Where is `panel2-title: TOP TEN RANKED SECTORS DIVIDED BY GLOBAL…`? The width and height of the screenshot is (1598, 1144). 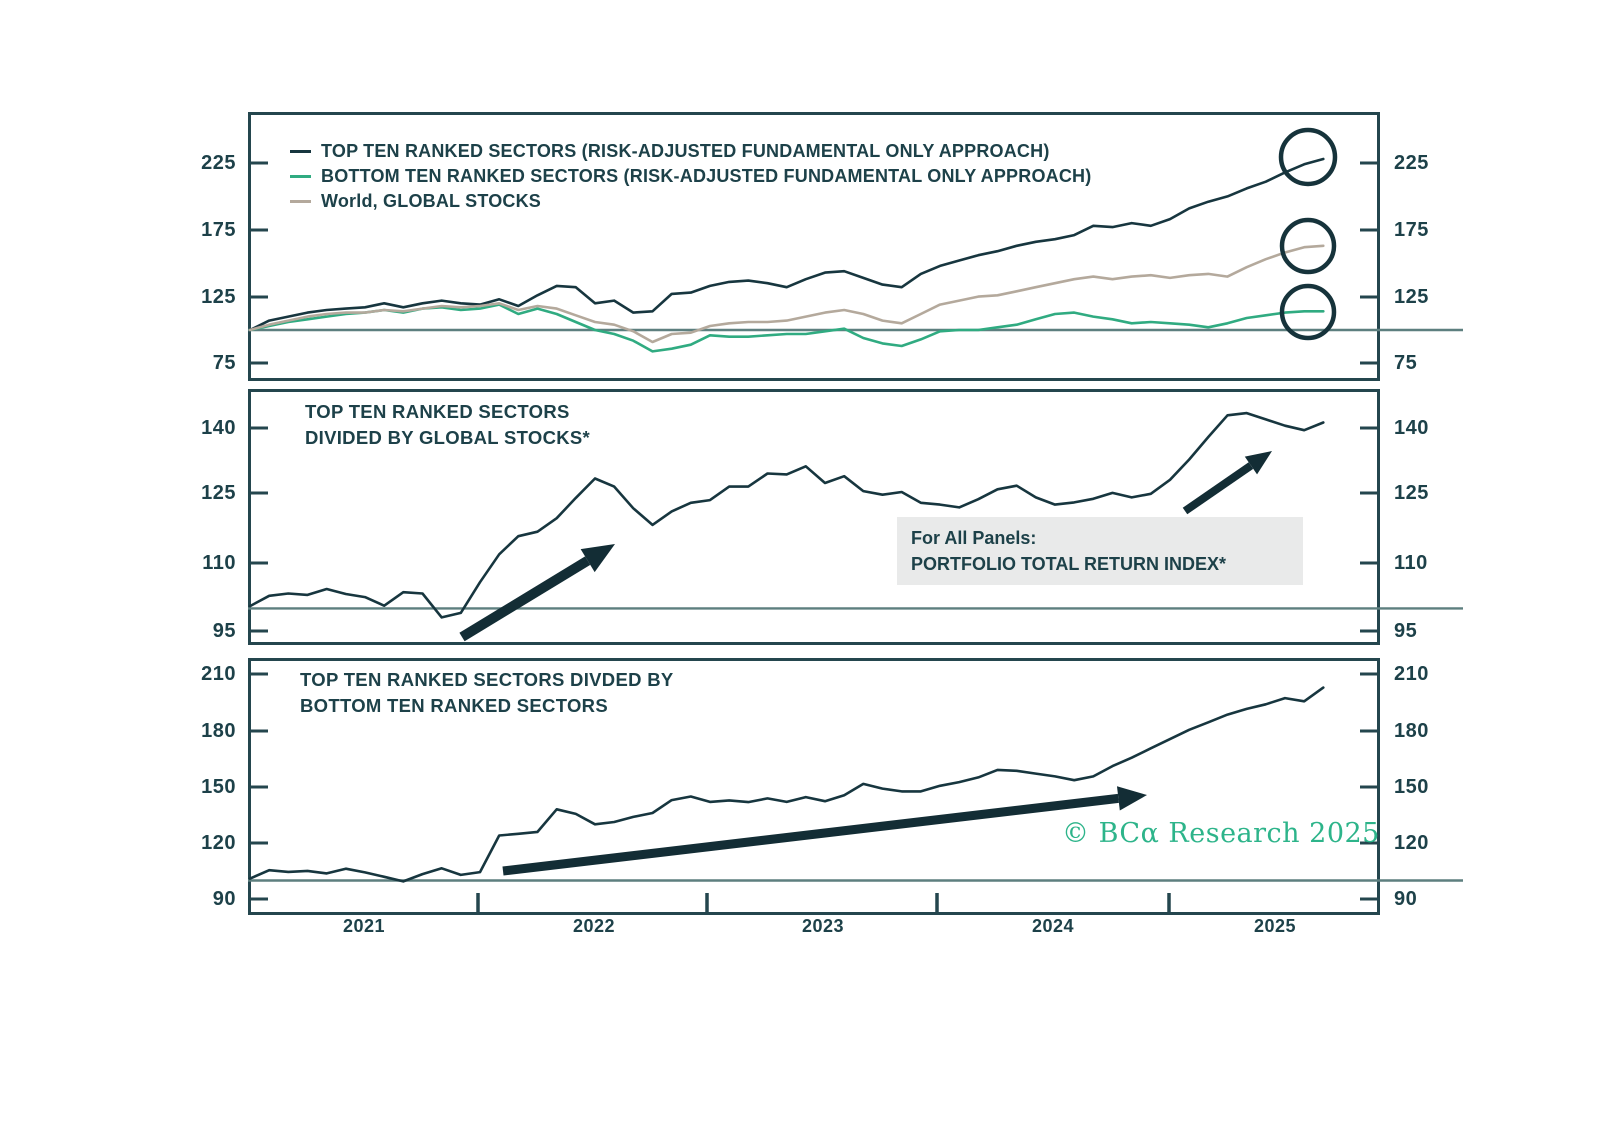
panel2-title: TOP TEN RANKED SECTORS DIVIDED BY GLOBAL… is located at coordinates (448, 424).